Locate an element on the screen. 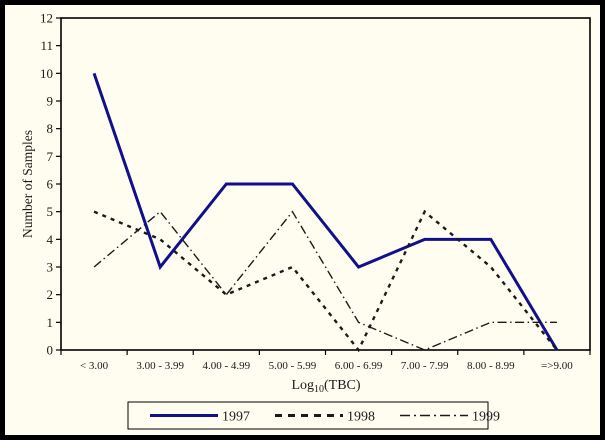 The image size is (605, 440). legend-label-1997: 1997 is located at coordinates (236, 417).